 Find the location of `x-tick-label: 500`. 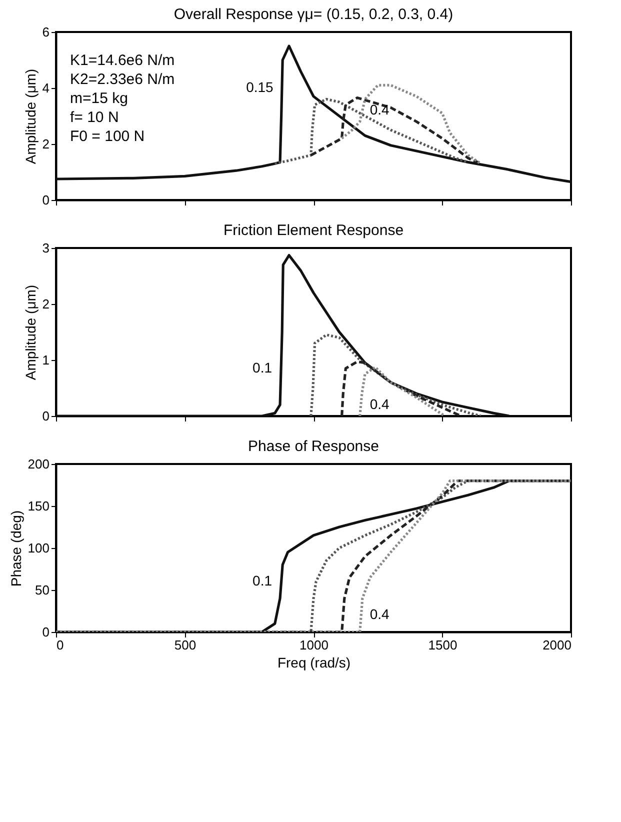

x-tick-label: 500 is located at coordinates (185, 645).